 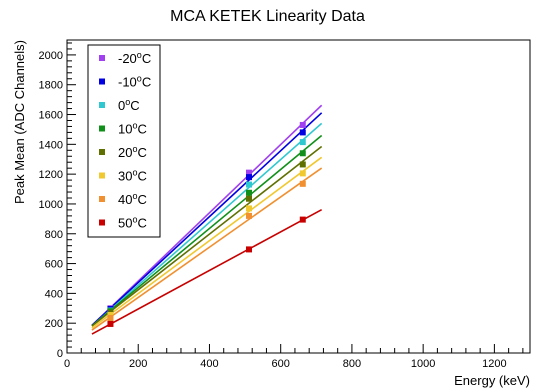 I want to click on y-tick-label: 1200, so click(x=51, y=175).